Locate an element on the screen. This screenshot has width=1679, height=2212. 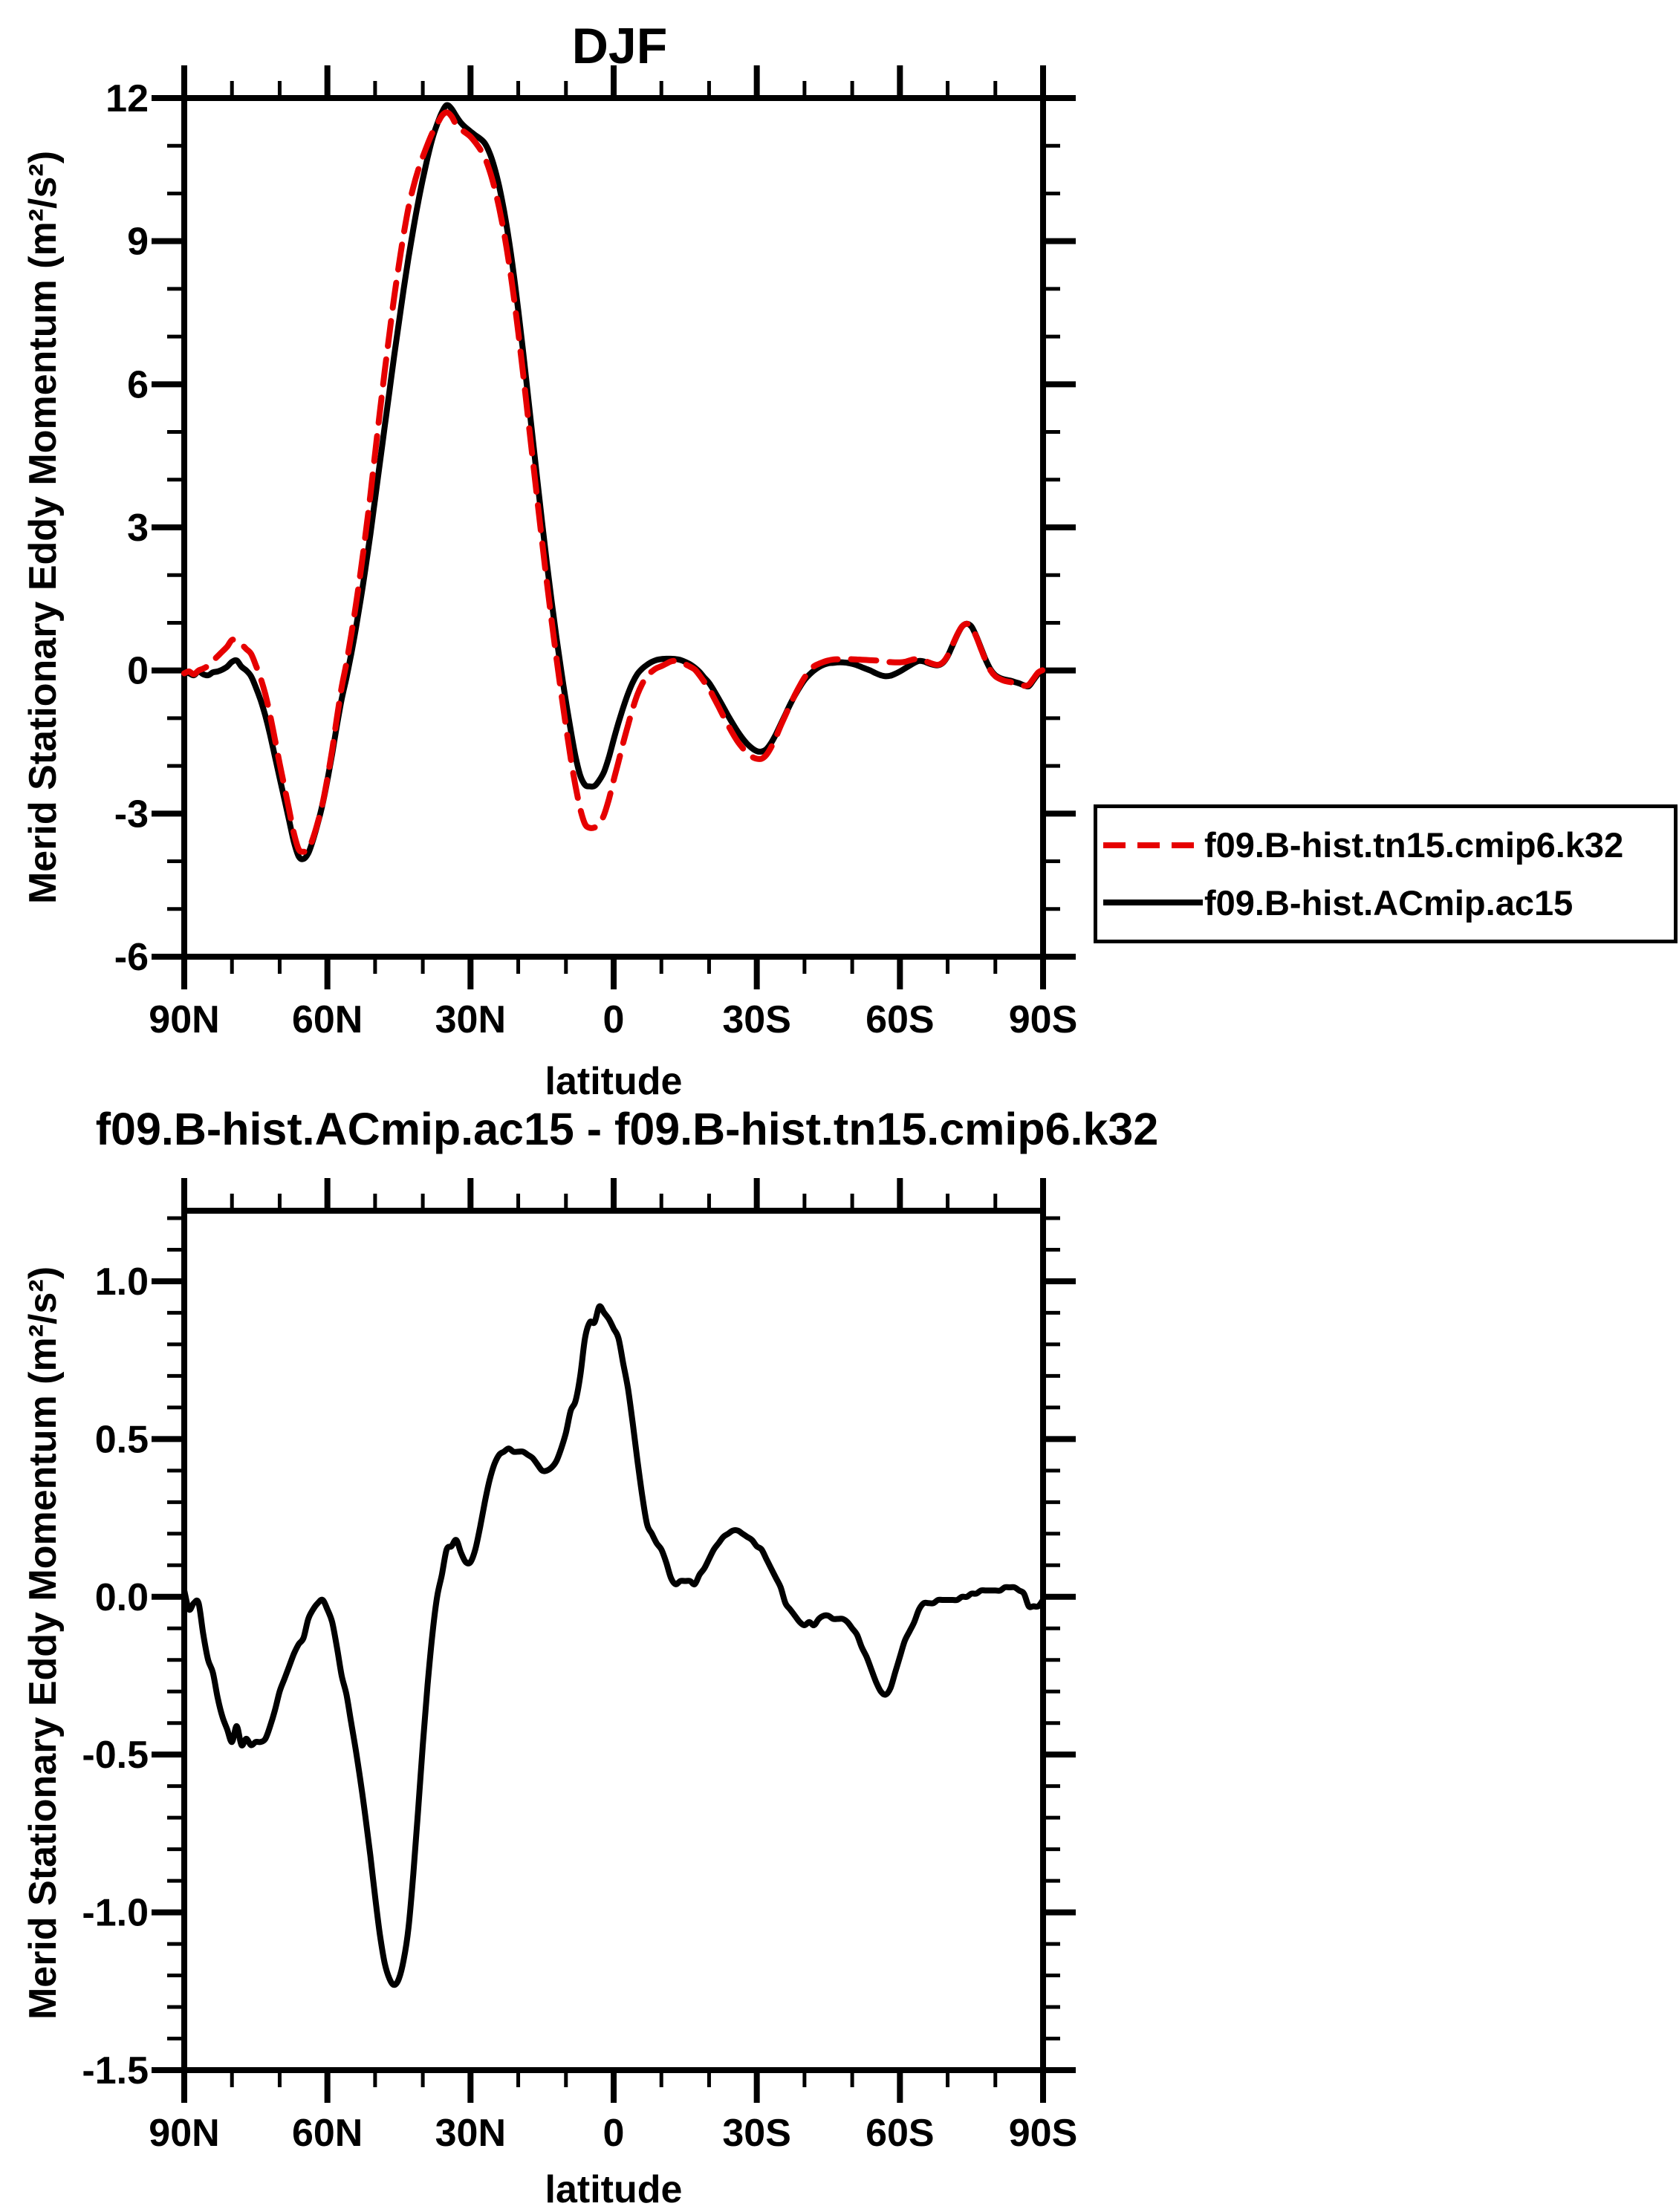
bottom-chart-x-tick-label: 30N is located at coordinates (470, 2133).